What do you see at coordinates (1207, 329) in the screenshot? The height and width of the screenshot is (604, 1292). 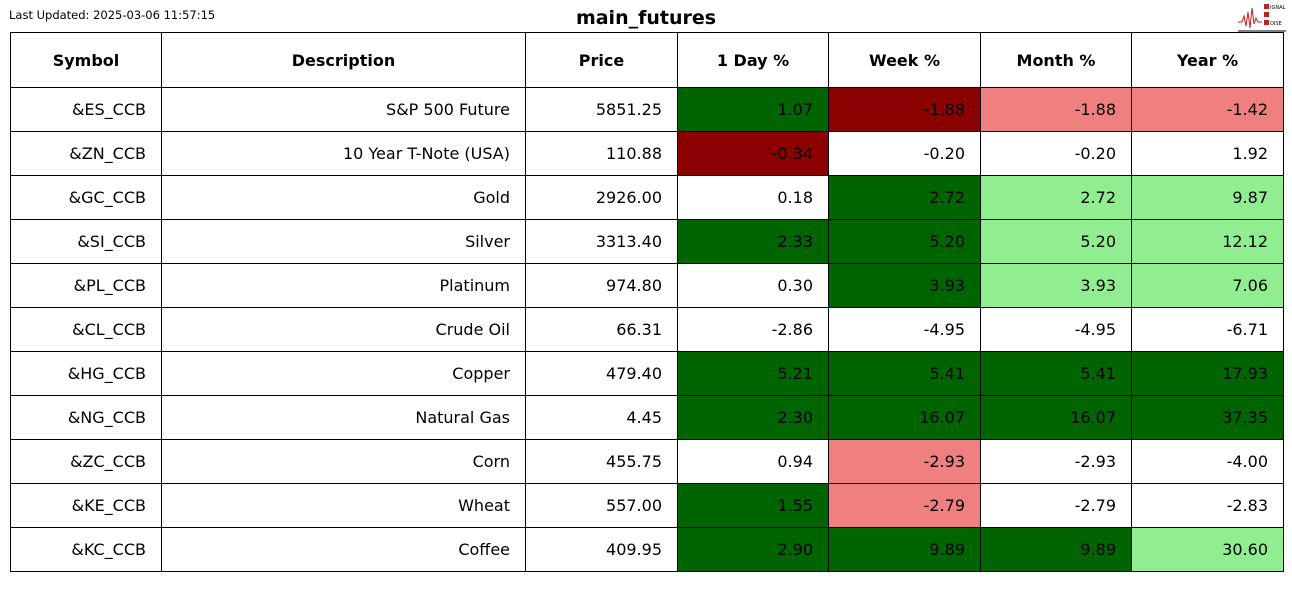 I see `year-pct-cell: -6.71` at bounding box center [1207, 329].